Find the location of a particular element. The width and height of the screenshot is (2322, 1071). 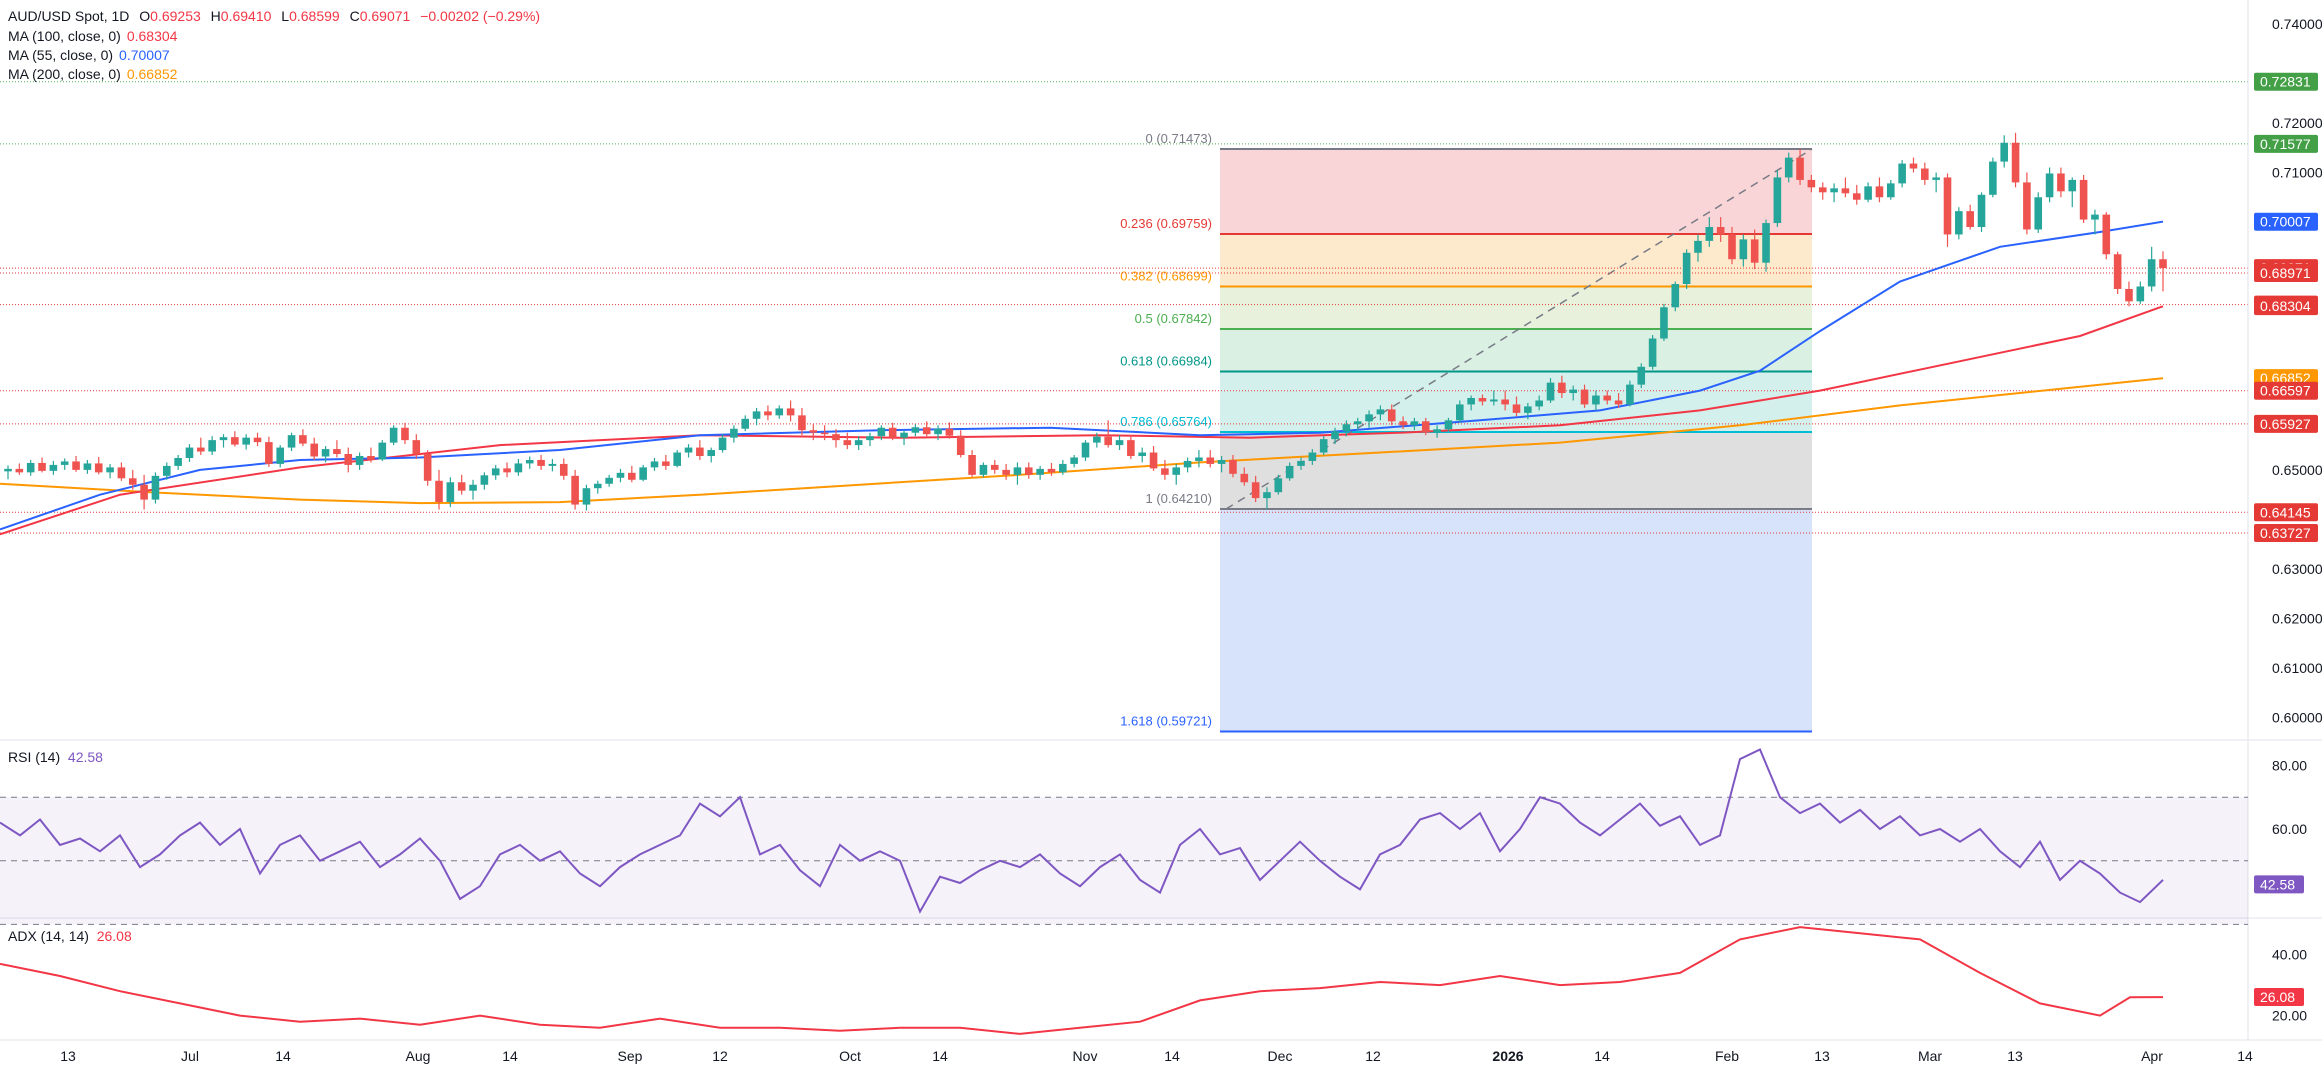

time-tick: Oct is located at coordinates (850, 1056).